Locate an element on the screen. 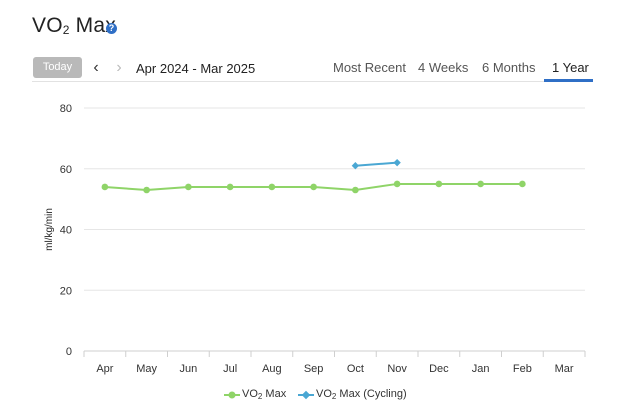 The image size is (640, 416). legend-label-rest: Max is located at coordinates (274, 394).